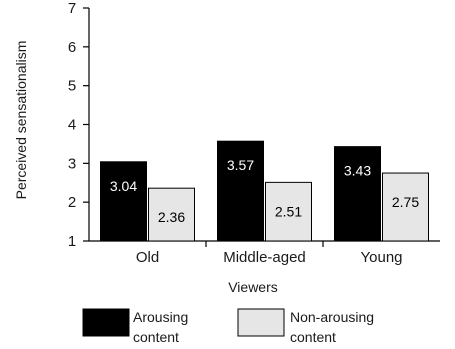 The width and height of the screenshot is (455, 349). What do you see at coordinates (357, 171) in the screenshot?
I see `data-label: 3.43` at bounding box center [357, 171].